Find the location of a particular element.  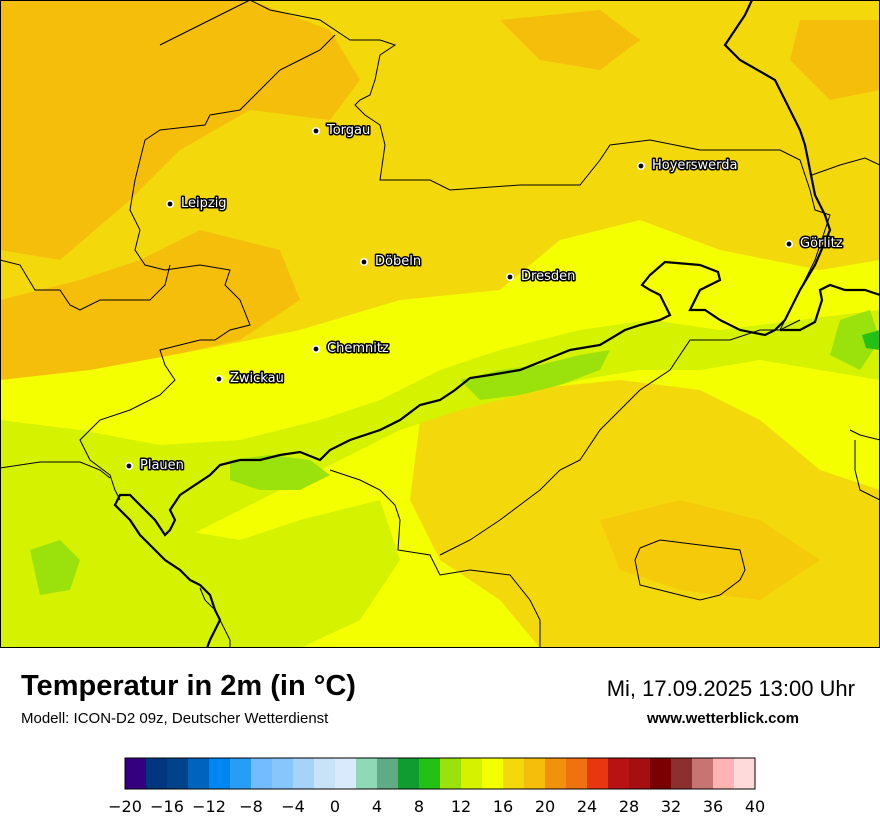

legend-tick-label: 28 is located at coordinates (629, 806).